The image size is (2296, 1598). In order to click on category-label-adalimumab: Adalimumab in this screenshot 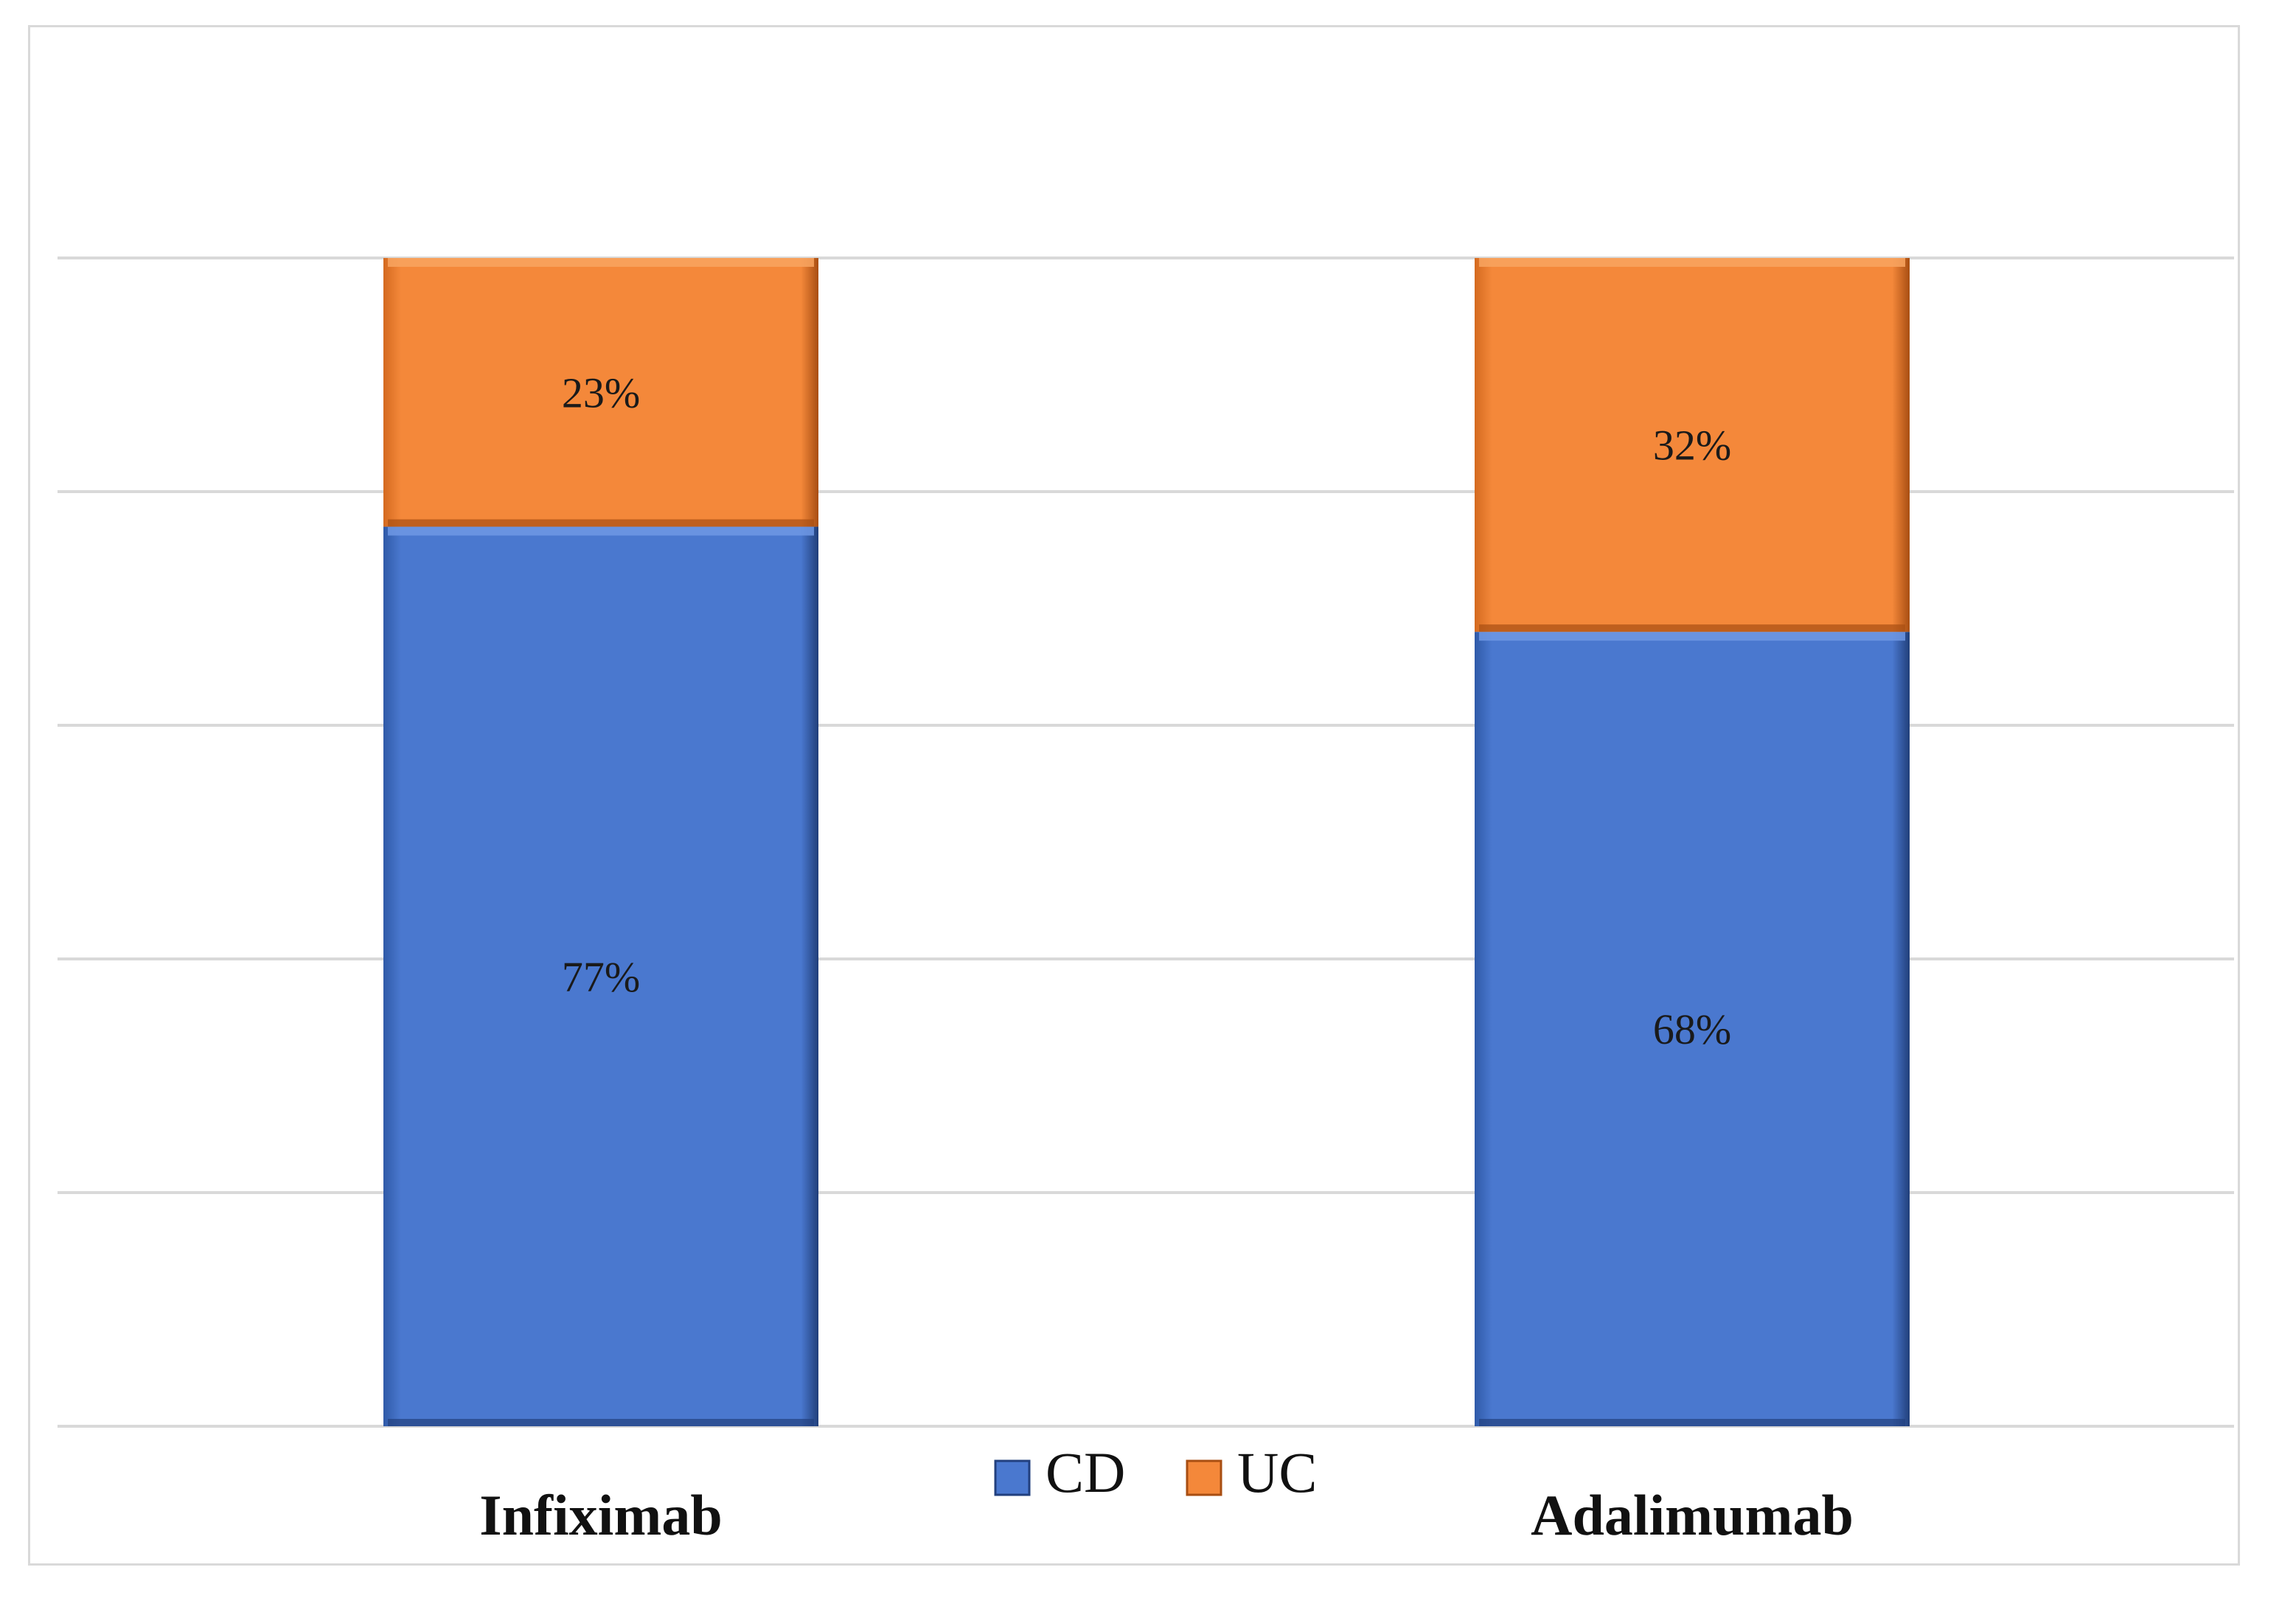, I will do `click(1692, 1515)`.